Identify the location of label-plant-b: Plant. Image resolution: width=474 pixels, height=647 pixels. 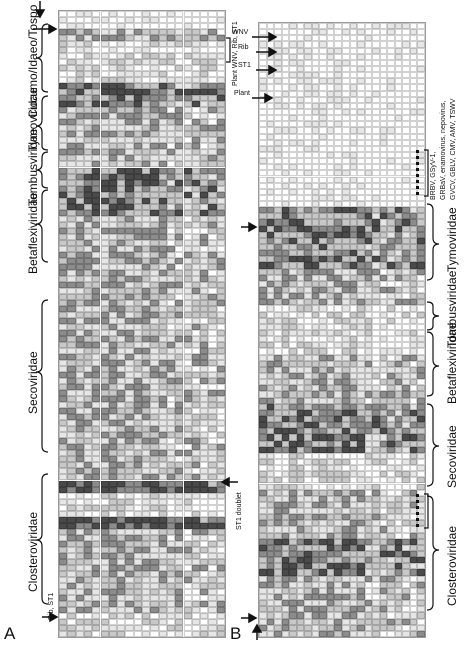
(242, 93).